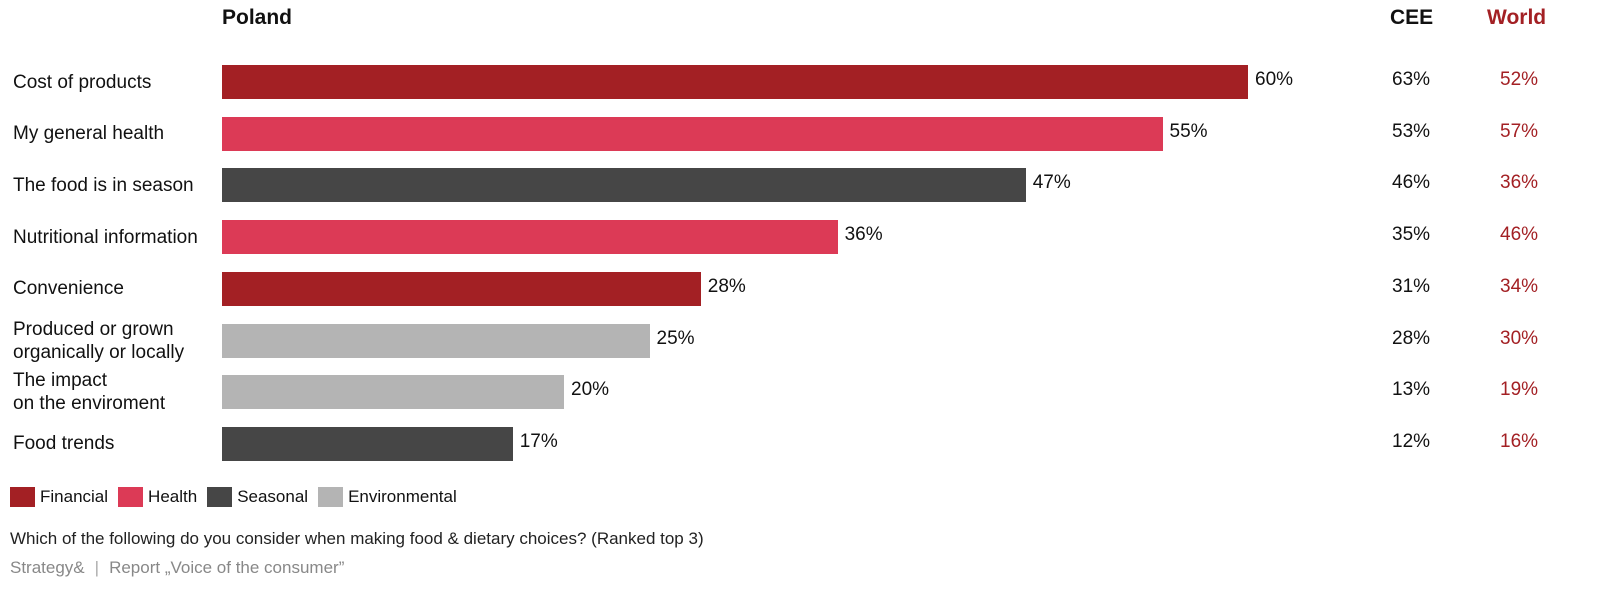  What do you see at coordinates (590, 390) in the screenshot?
I see `bar-value-label: 20%` at bounding box center [590, 390].